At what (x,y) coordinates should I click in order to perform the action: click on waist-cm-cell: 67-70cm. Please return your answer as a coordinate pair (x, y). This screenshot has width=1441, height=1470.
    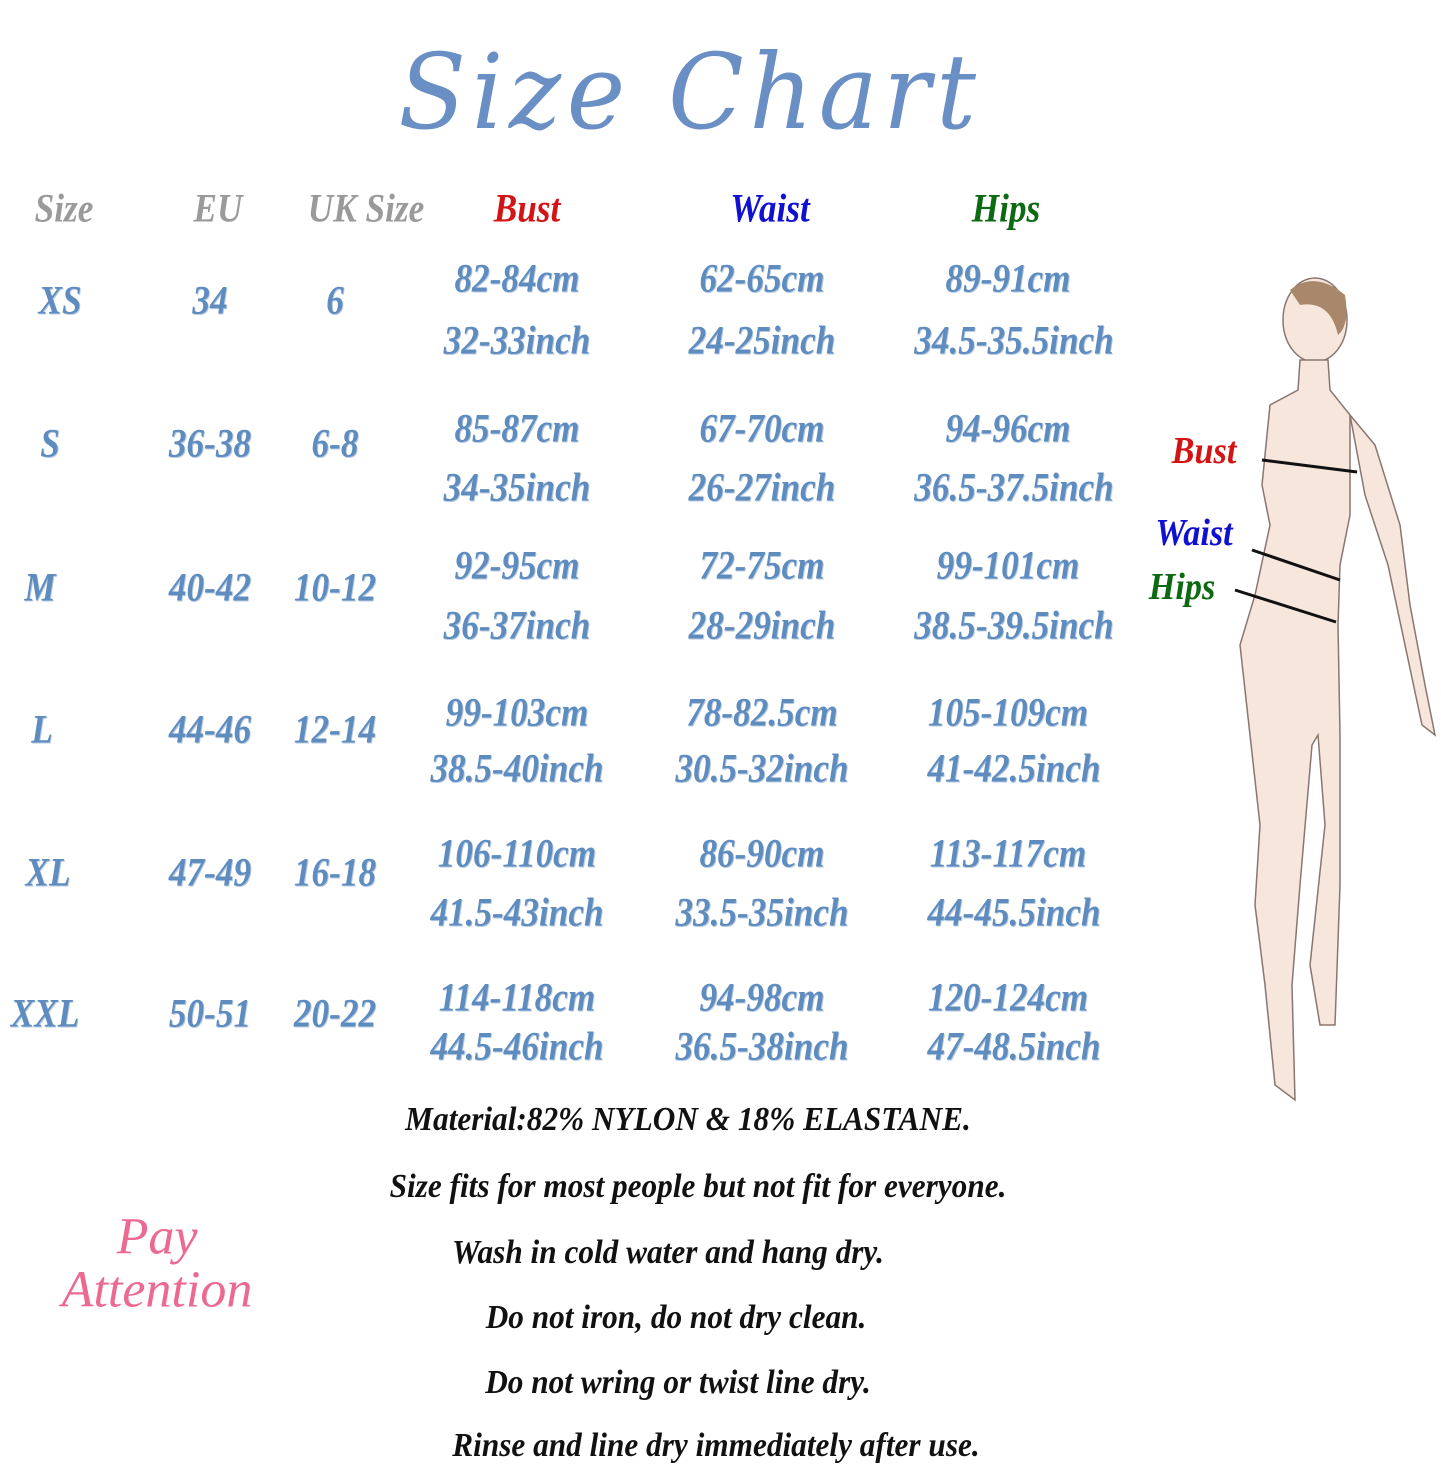
    Looking at the image, I should click on (762, 428).